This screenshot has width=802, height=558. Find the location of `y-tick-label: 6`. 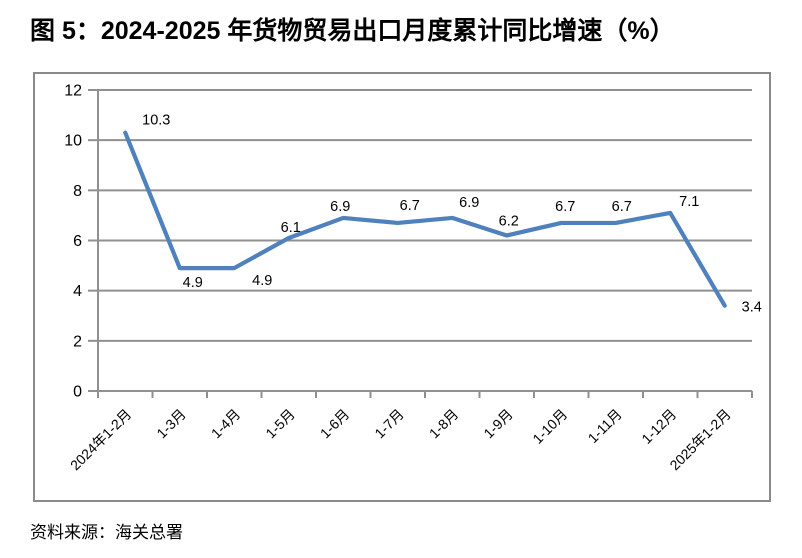

y-tick-label: 6 is located at coordinates (77, 241).